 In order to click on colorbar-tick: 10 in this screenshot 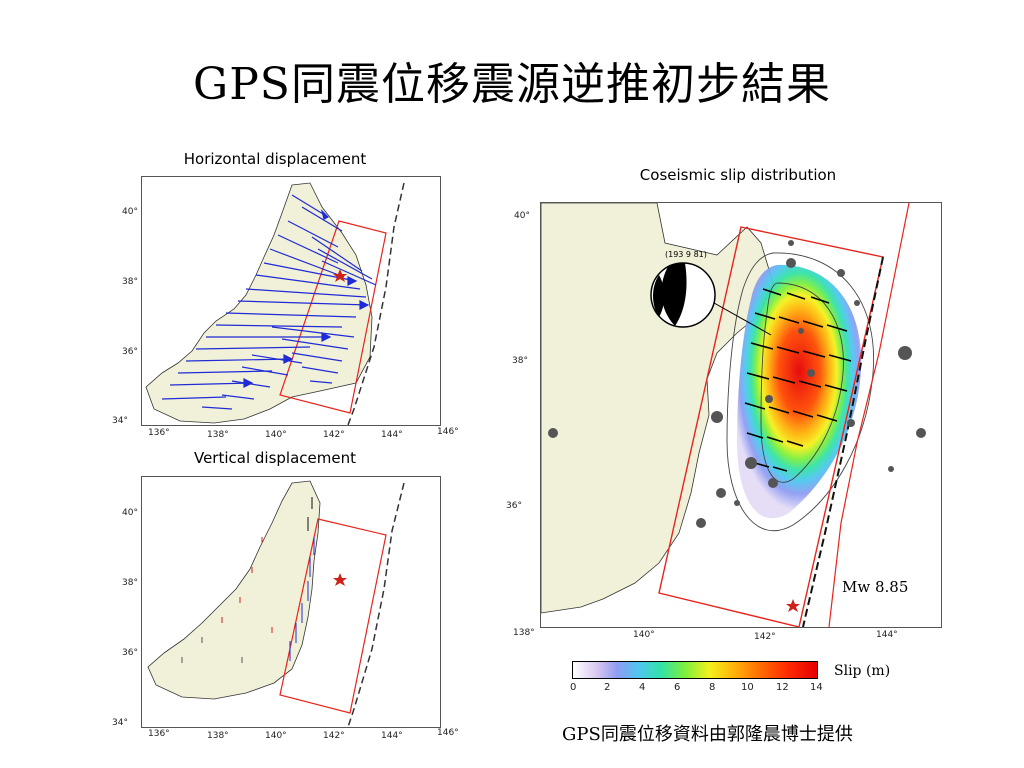, I will do `click(747, 687)`.